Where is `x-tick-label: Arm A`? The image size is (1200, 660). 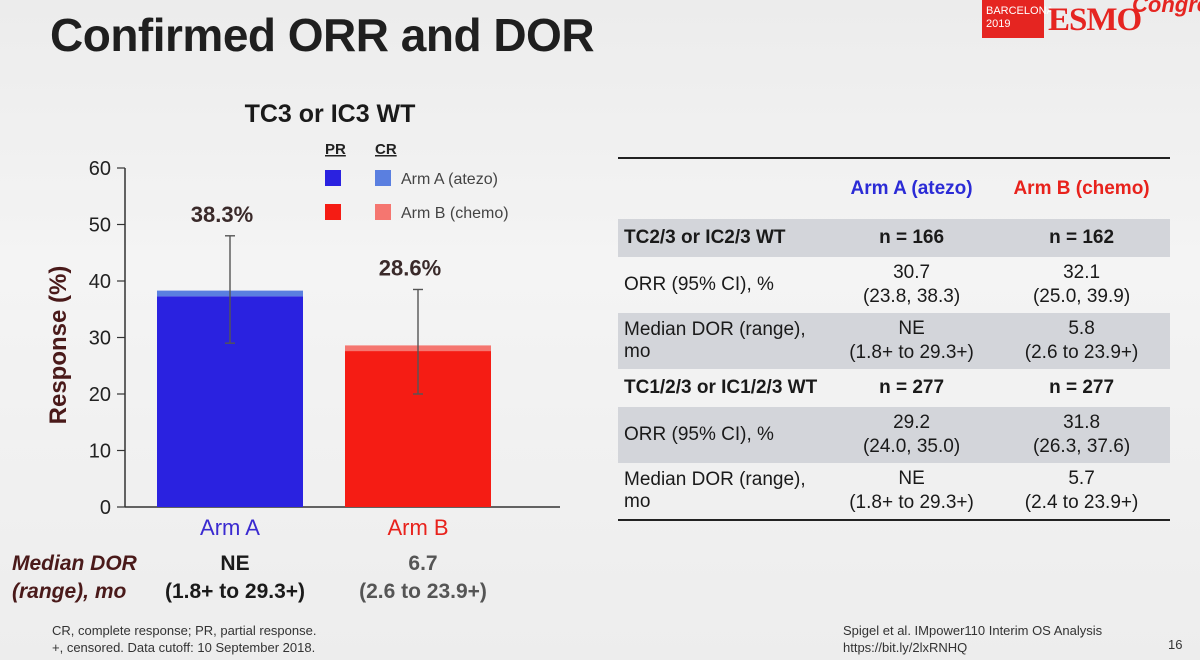
x-tick-label: Arm A is located at coordinates (230, 527).